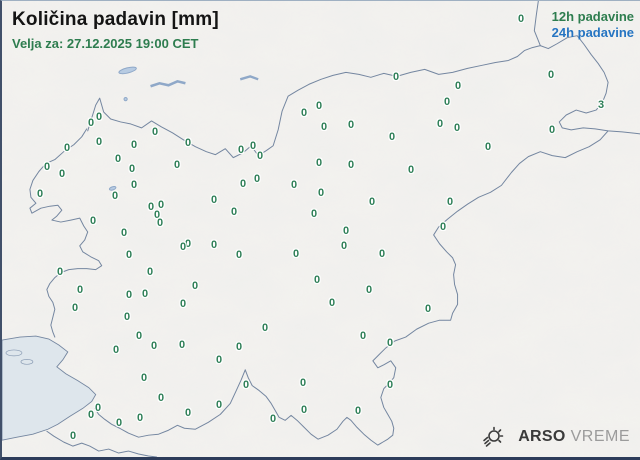  I want to click on border-west, so click(66, 233).